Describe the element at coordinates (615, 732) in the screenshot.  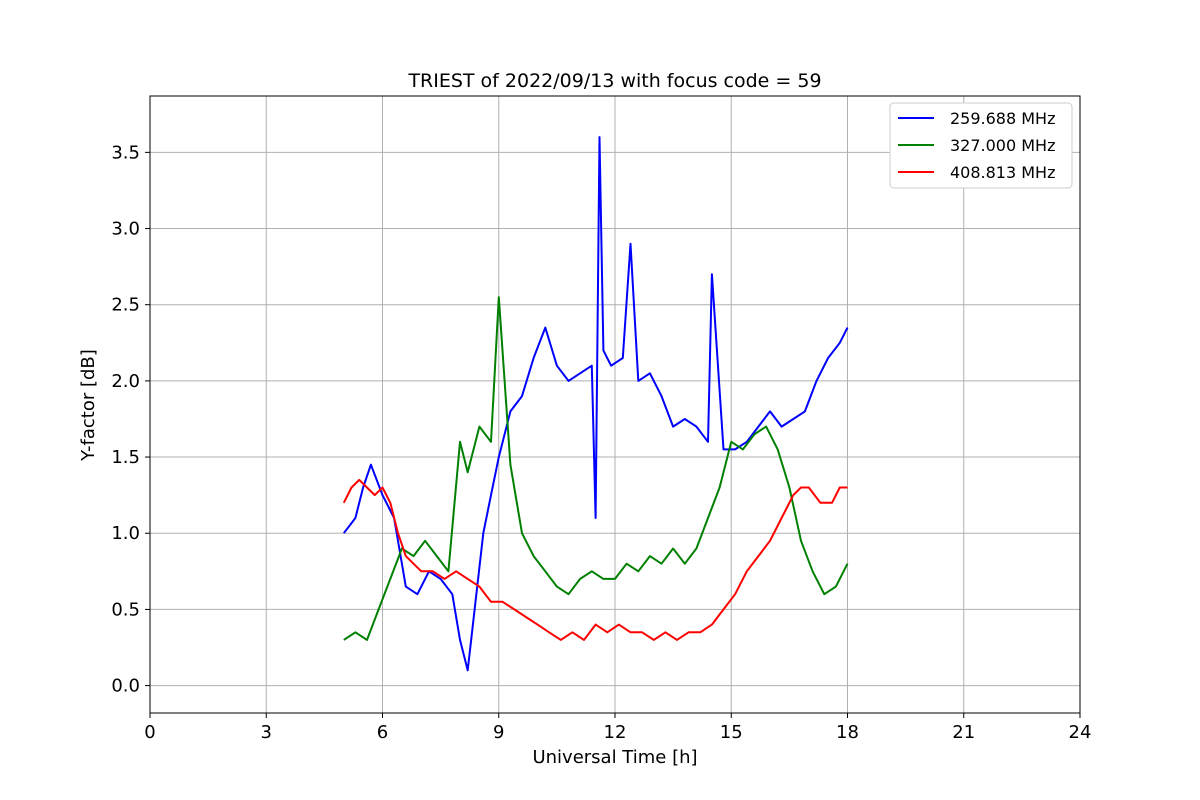
I see `x-tick-label: 12` at that location.